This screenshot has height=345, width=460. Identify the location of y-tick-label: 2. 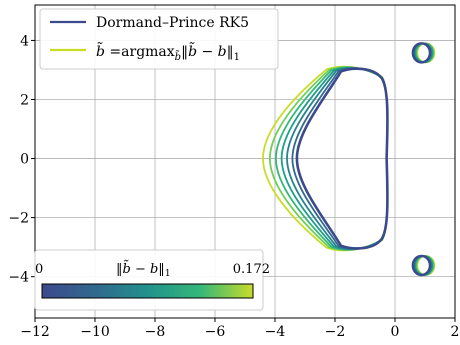
(24, 100).